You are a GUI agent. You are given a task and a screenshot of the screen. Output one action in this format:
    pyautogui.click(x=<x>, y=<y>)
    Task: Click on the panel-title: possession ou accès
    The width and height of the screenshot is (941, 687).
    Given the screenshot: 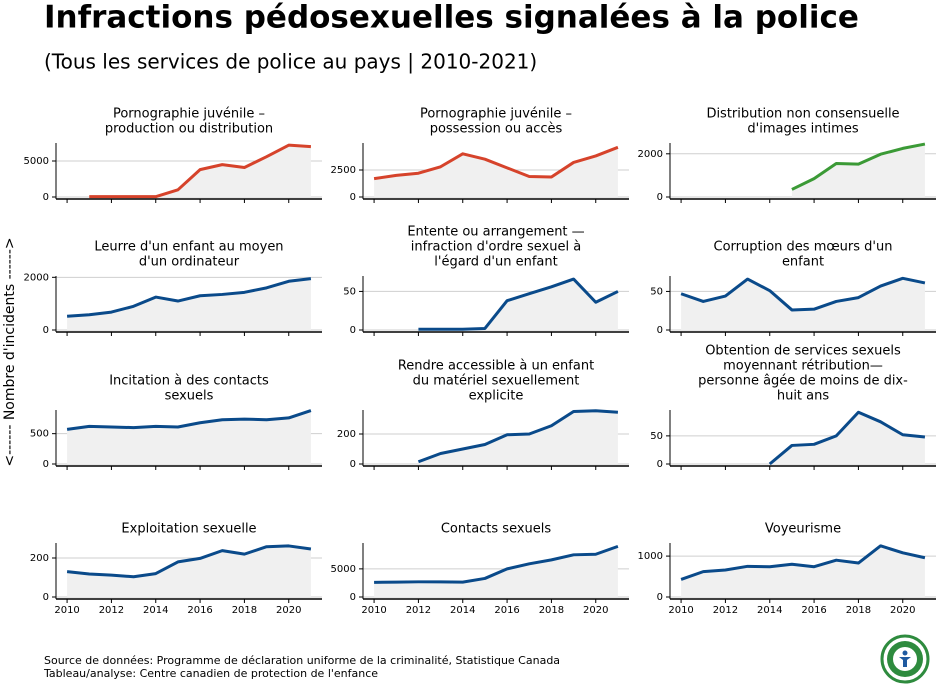 What is the action you would take?
    pyautogui.click(x=496, y=129)
    